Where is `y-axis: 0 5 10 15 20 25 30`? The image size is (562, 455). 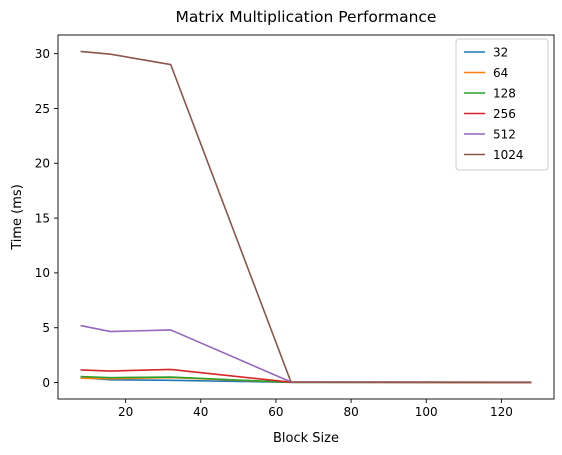 y-axis: 0 5 10 15 20 25 30 is located at coordinates (46, 218).